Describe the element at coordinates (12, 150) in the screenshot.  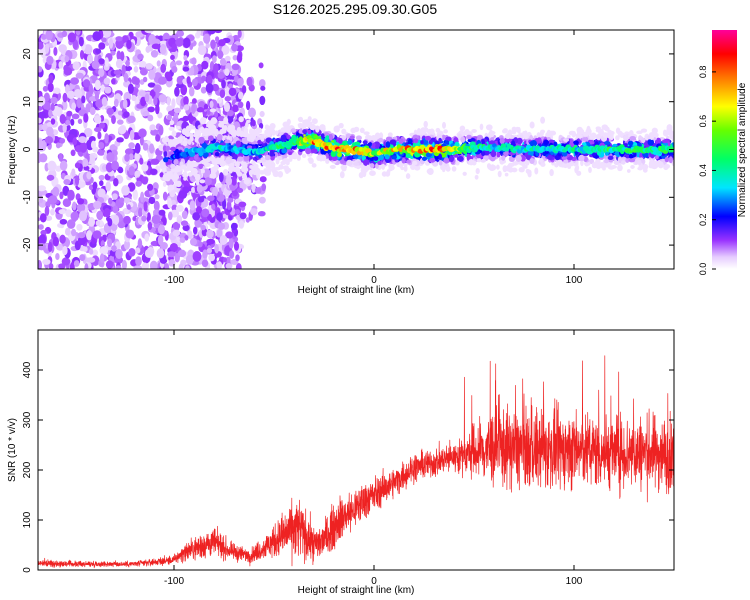
I see `spectrogram-ylabel: Frequency (Hz)` at that location.